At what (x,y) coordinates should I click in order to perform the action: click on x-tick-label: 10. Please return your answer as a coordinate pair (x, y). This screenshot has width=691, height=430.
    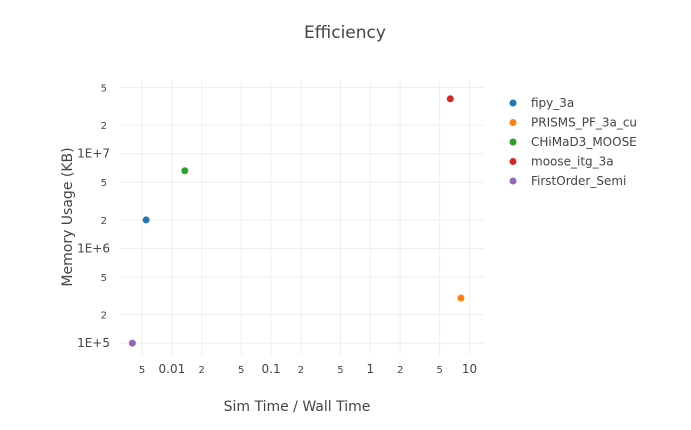
    Looking at the image, I should click on (469, 369).